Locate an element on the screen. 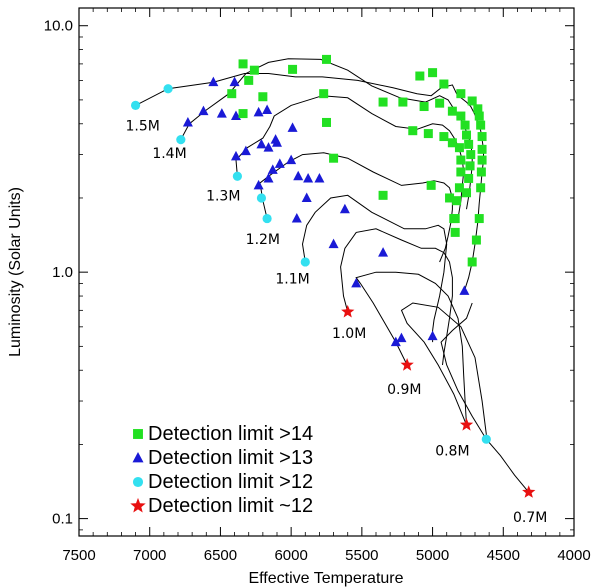  track-label: 1.0M is located at coordinates (349, 334).